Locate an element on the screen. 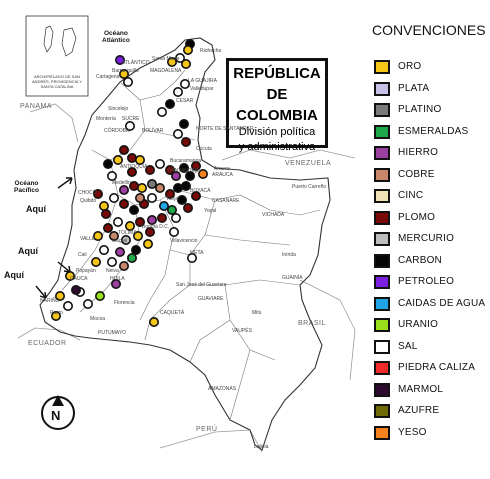  legend-label: COBRE is located at coordinates (416, 174).